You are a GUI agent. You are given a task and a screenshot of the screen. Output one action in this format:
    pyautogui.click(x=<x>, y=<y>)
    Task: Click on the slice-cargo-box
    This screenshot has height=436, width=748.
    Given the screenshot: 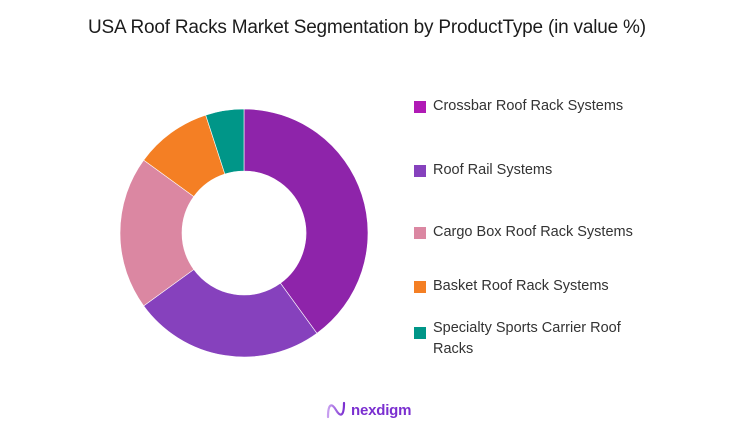 What is the action you would take?
    pyautogui.click(x=157, y=233)
    